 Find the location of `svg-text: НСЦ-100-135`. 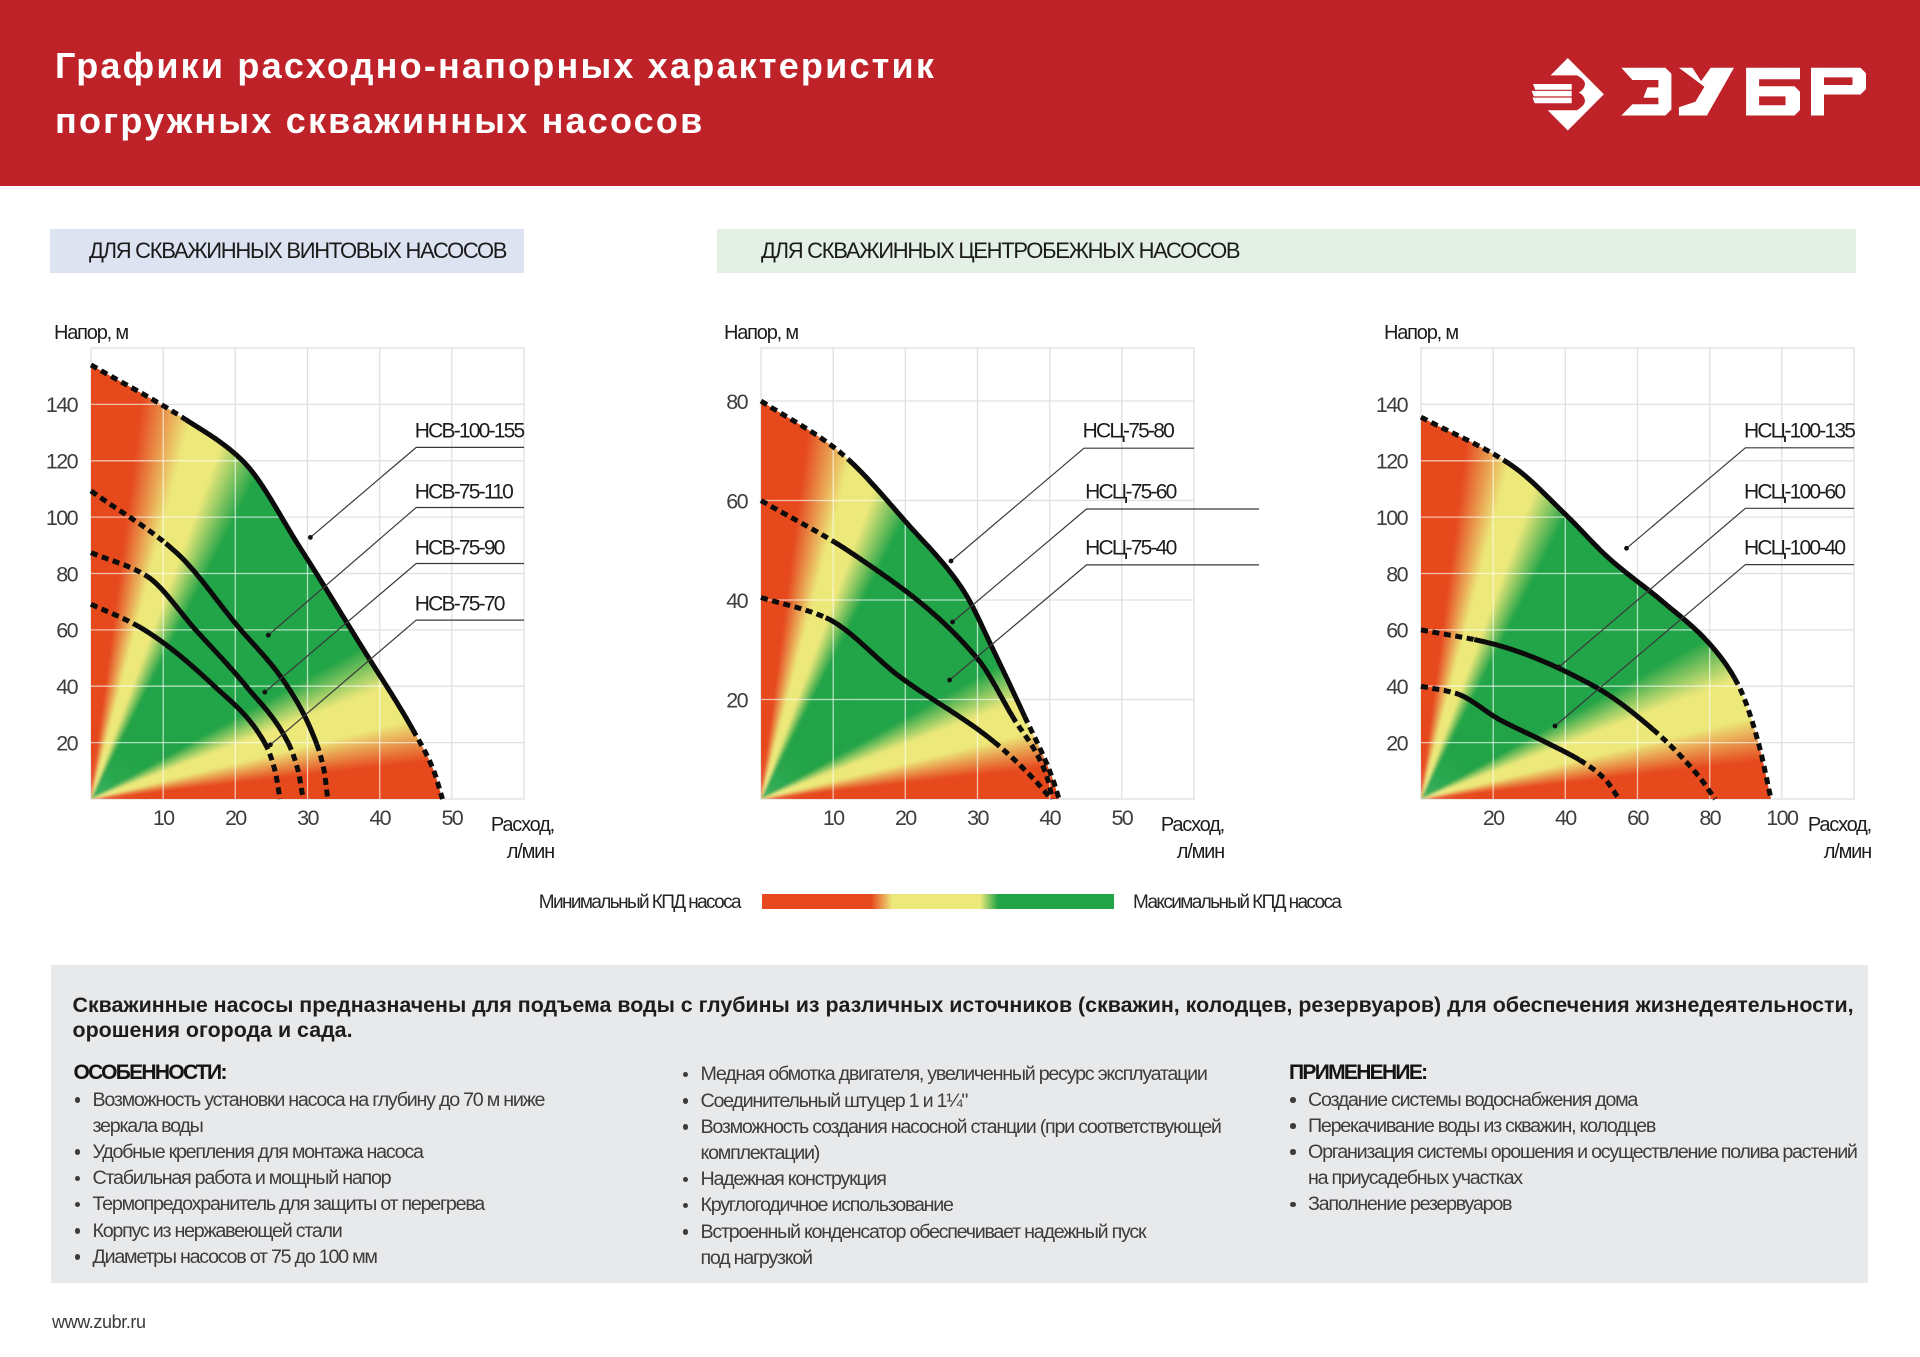

svg-text: НСЦ-100-135 is located at coordinates (1799, 430).